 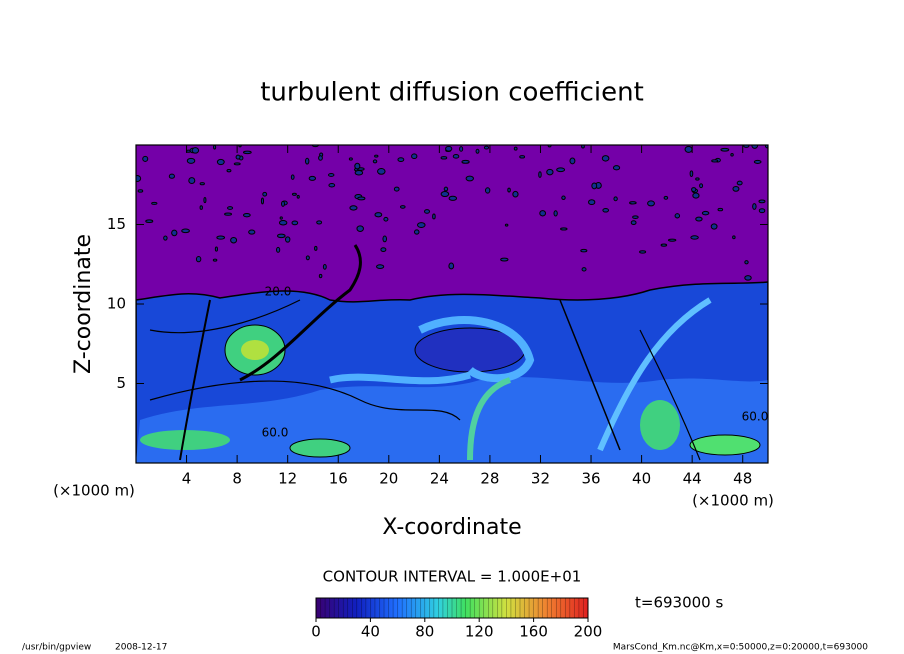 I want to click on x-tick-label: 16, so click(x=338, y=479).